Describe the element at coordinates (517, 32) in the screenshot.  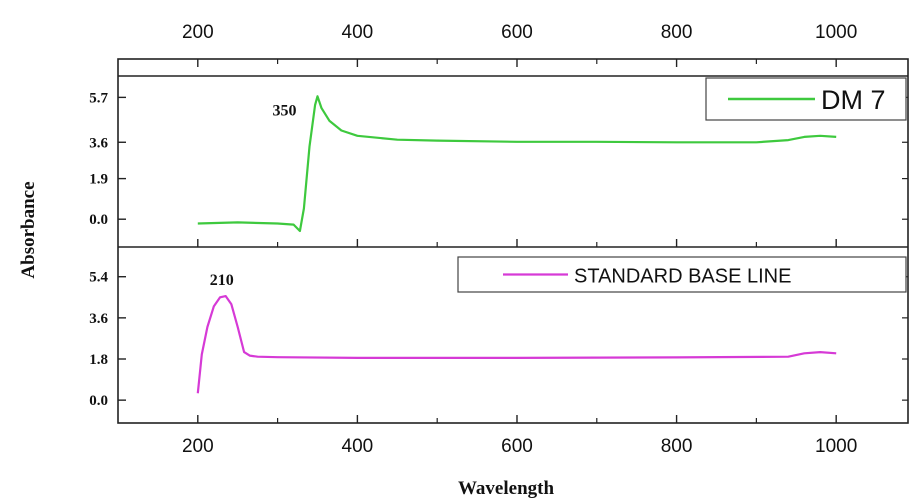
I see `top-x-tick-label: 600` at that location.